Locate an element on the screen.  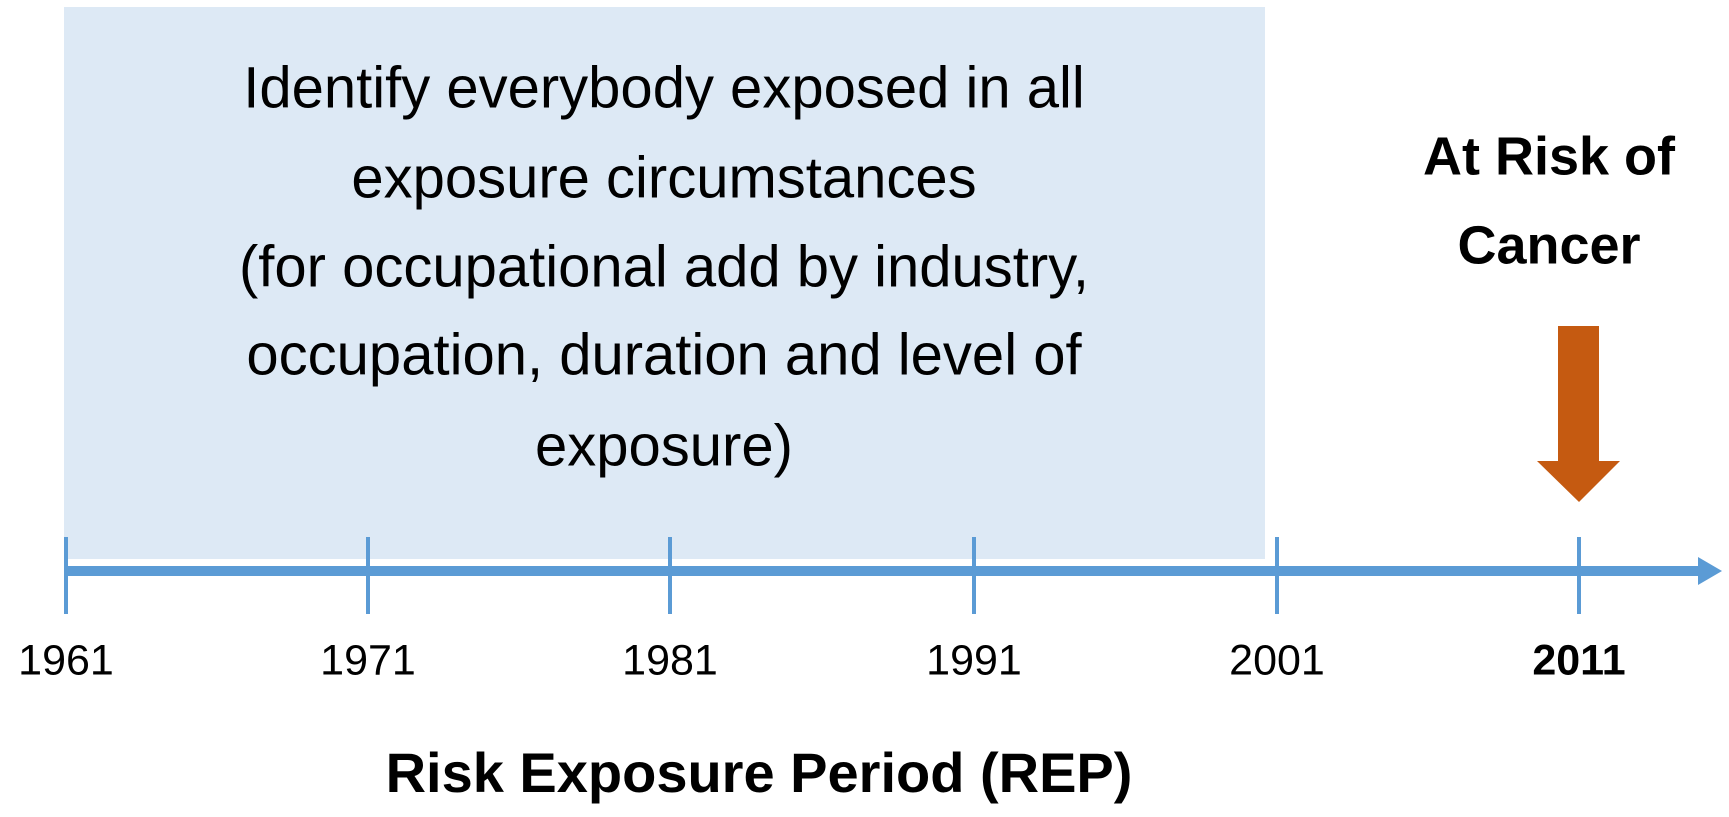
year-label: 1981 is located at coordinates (670, 660).